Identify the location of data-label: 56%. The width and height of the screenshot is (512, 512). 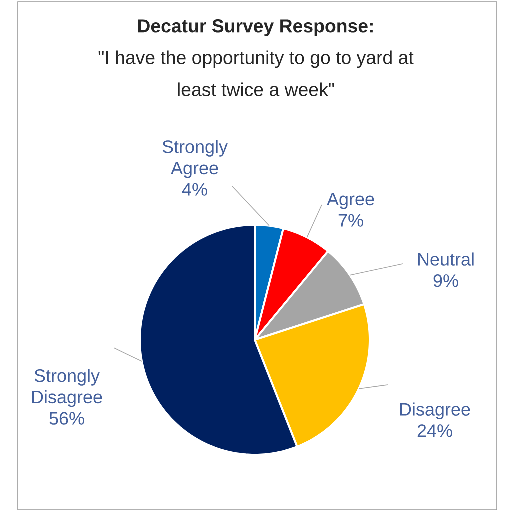
(67, 418).